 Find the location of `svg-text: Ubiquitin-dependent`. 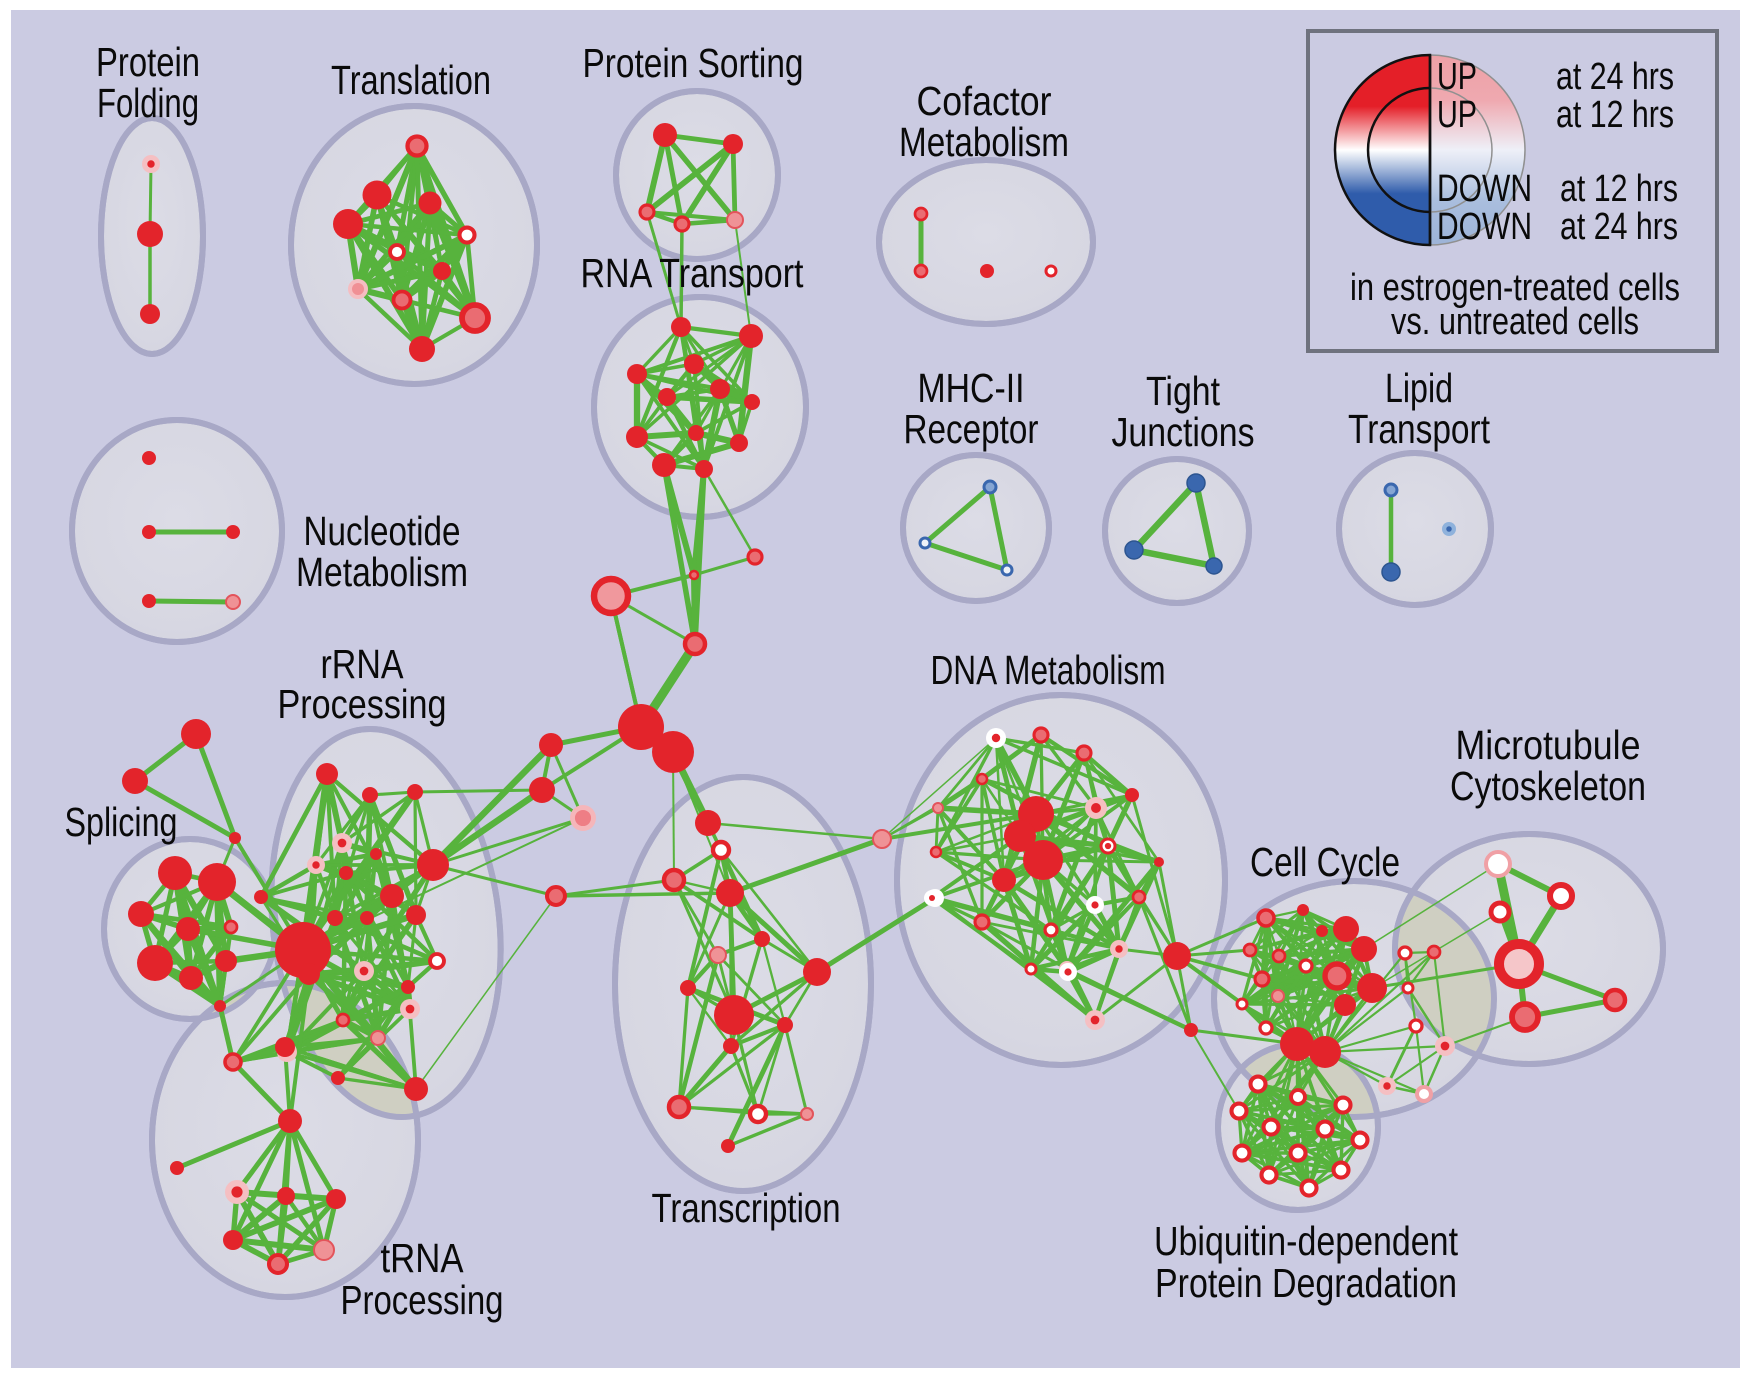

svg-text: Ubiquitin-dependent is located at coordinates (1306, 1241).